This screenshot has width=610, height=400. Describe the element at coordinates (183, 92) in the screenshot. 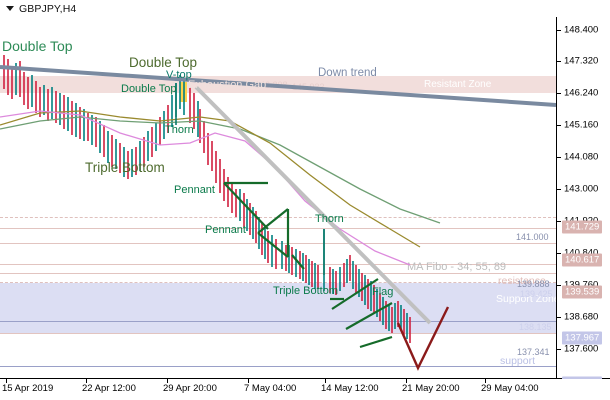

I see `exhaustion-gap-marker` at that location.